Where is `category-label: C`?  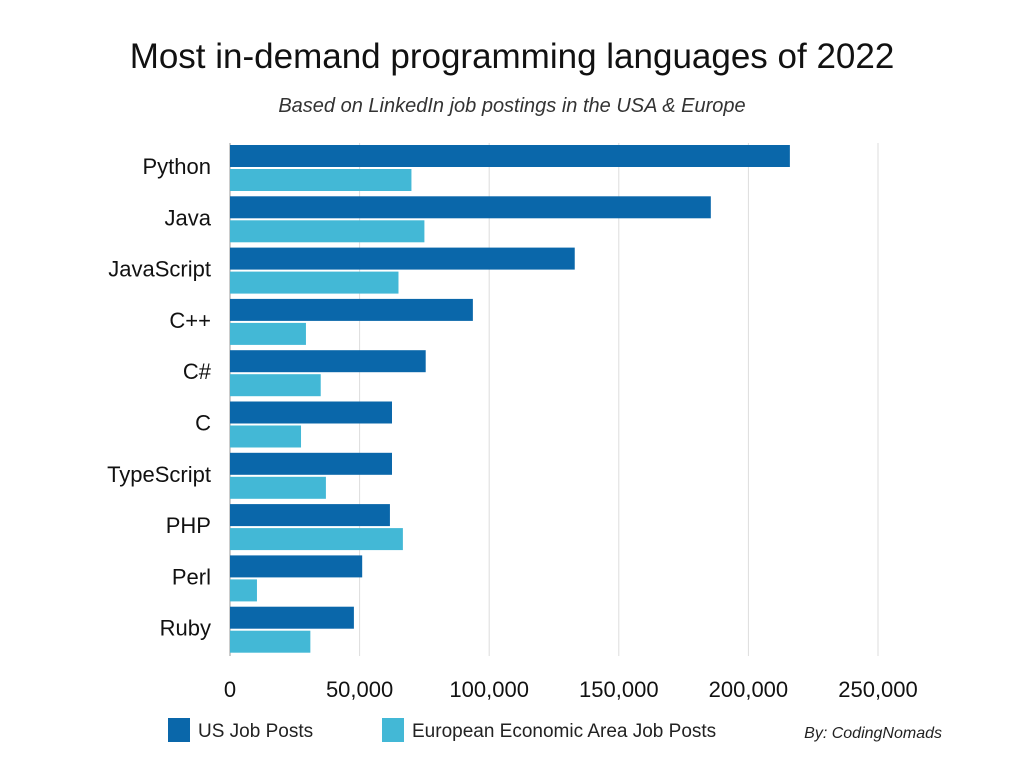 category-label: C is located at coordinates (203, 423).